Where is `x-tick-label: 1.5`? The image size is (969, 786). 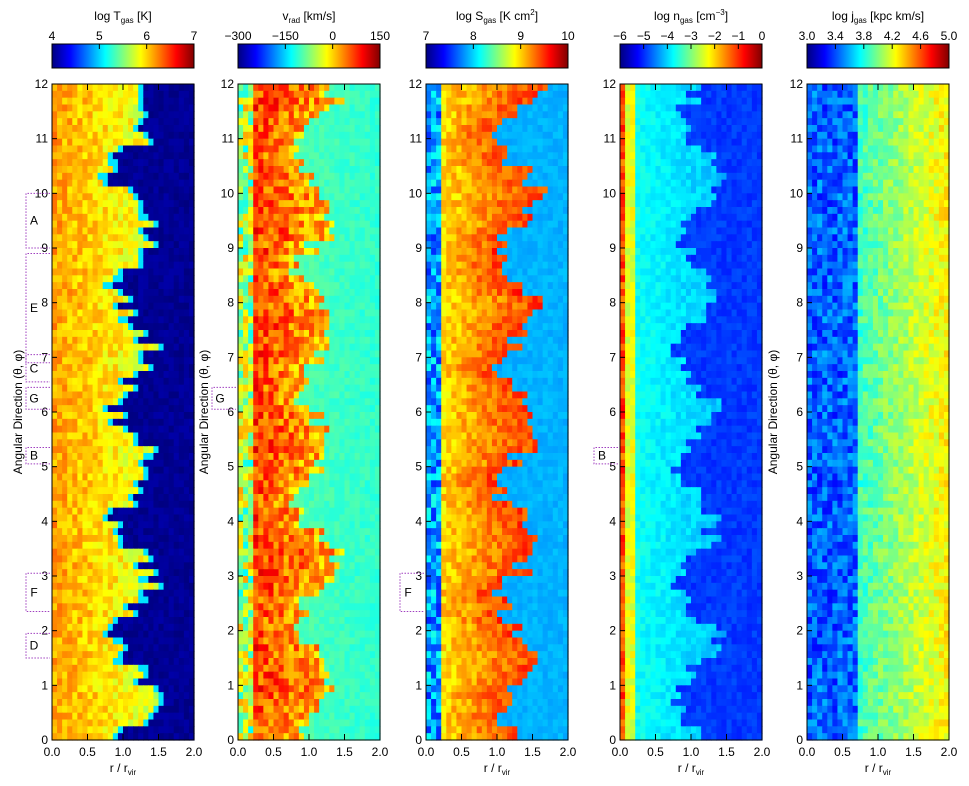 x-tick-label: 1.5 is located at coordinates (158, 752).